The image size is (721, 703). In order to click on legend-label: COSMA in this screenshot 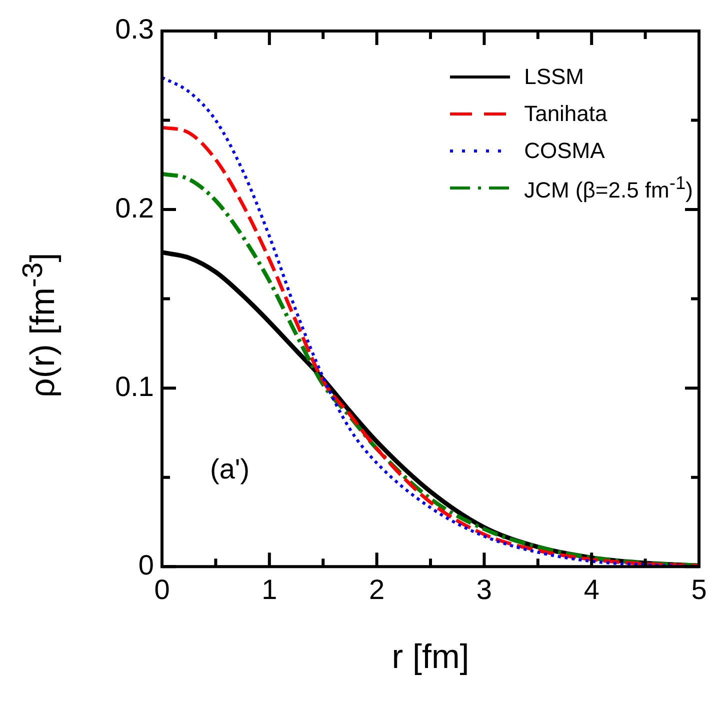, I will do `click(564, 151)`.